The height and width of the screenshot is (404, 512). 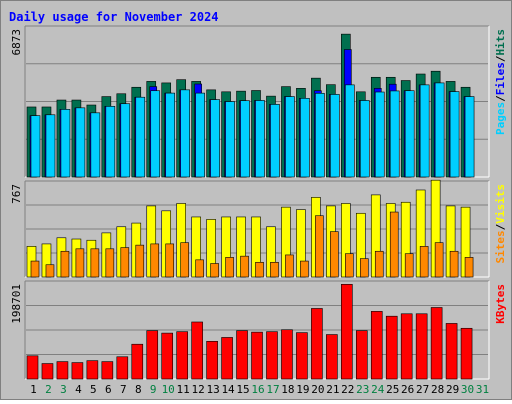 I want to click on chart-title: Daily usage for November 2024, so click(x=114, y=17).